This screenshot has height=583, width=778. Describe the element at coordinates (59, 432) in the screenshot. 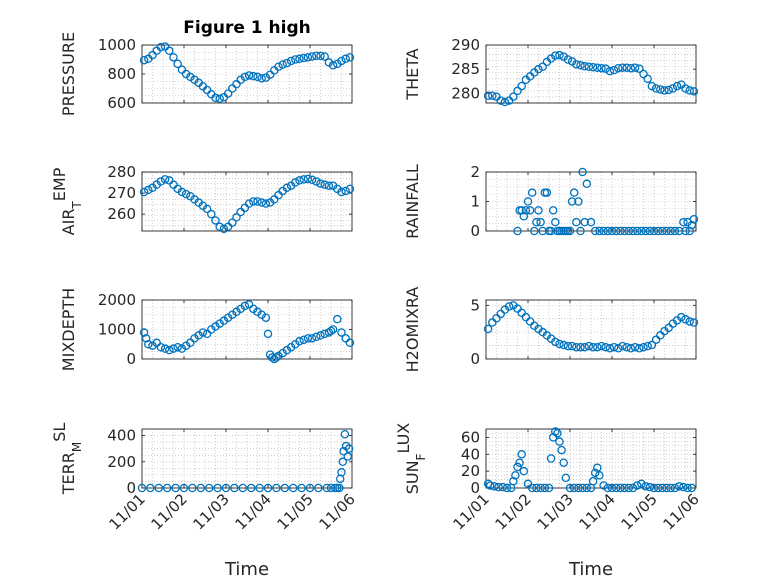

I see `y-axis-label-part: SL` at that location.